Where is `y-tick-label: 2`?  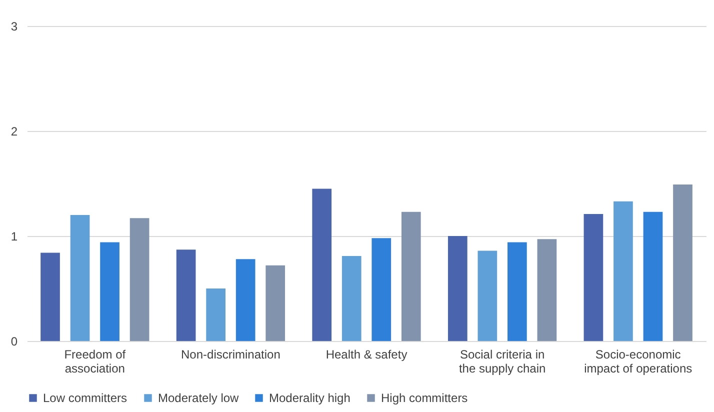
y-tick-label: 2 is located at coordinates (14, 131).